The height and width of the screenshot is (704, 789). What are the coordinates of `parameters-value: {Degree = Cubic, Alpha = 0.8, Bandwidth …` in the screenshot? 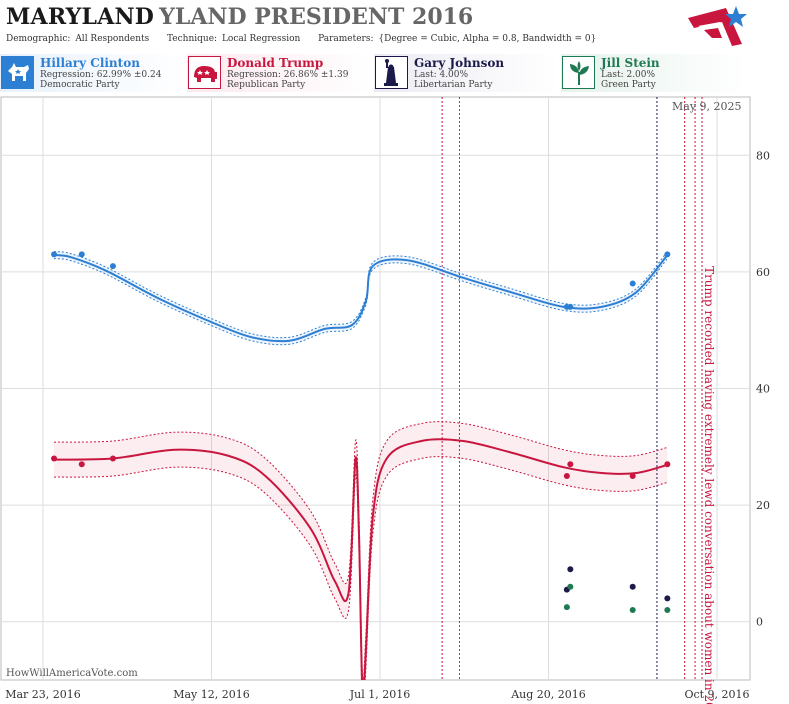 It's located at (487, 39).